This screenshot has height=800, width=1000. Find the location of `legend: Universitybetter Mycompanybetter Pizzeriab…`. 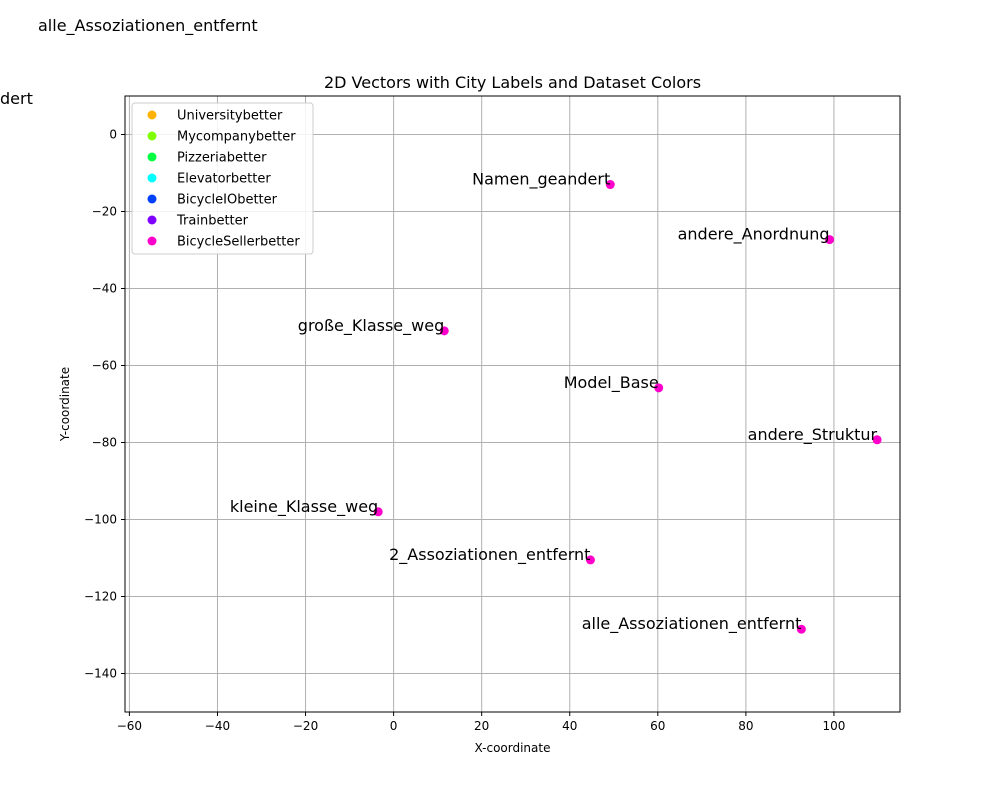

legend: Universitybetter Mycompanybetter Pizzeriab… is located at coordinates (222, 178).